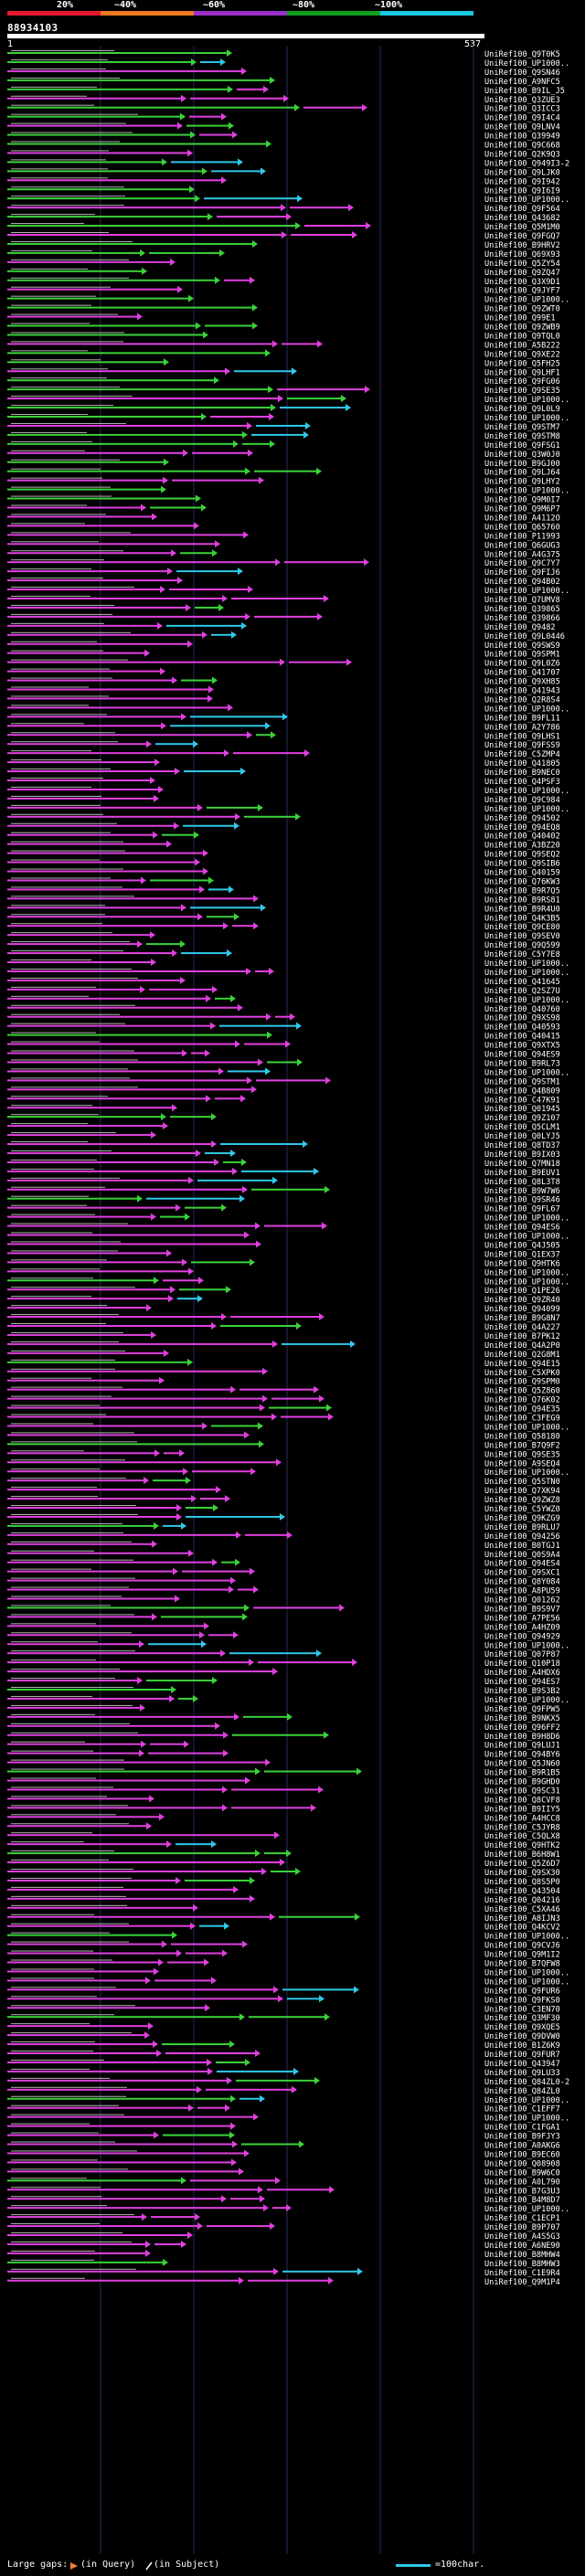 This screenshot has width=585, height=2576. Describe the element at coordinates (284, 254) in the screenshot. I see `hit-row: UniRef100_Q69X93` at that location.